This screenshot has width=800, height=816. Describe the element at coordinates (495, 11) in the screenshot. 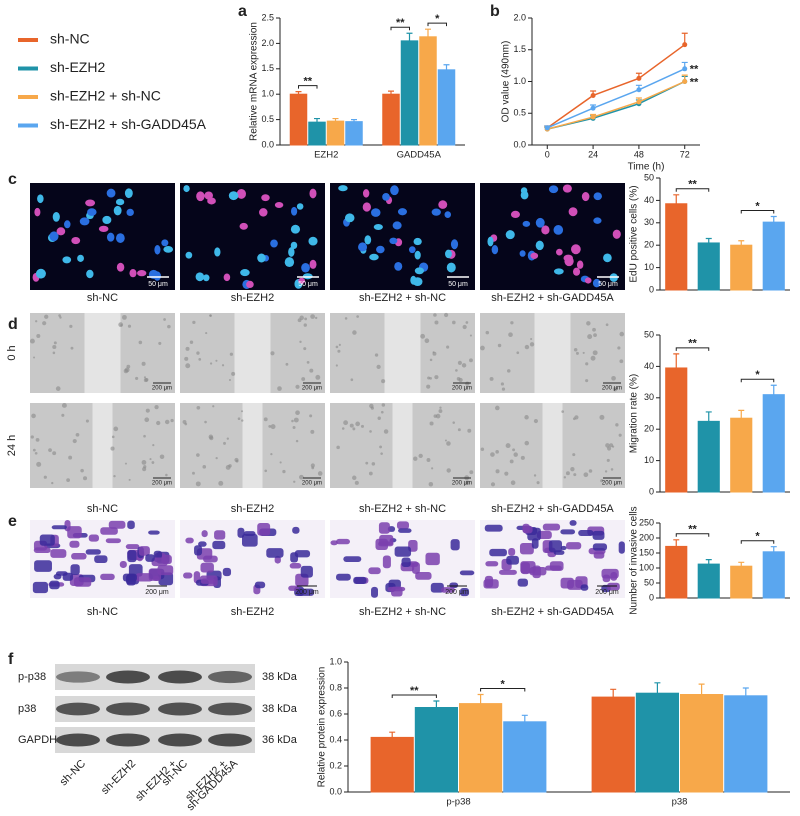

I see `panel-letter: b` at that location.